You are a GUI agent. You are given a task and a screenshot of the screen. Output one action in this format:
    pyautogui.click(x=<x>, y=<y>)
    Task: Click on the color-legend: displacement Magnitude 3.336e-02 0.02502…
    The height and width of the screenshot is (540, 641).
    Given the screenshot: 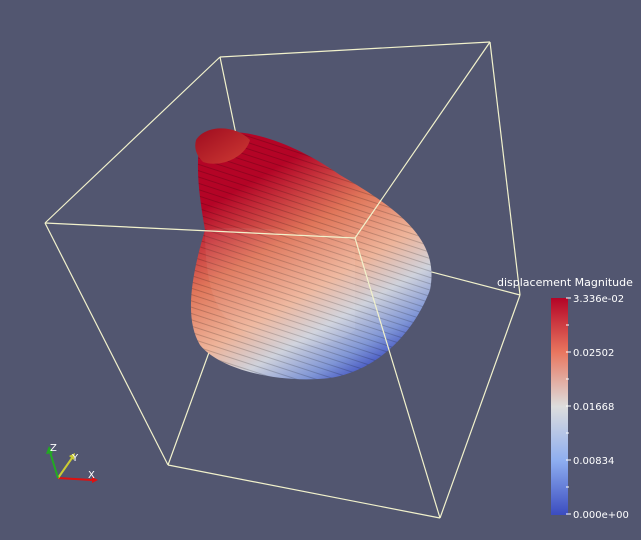 What is the action you would take?
    pyautogui.click(x=565, y=398)
    